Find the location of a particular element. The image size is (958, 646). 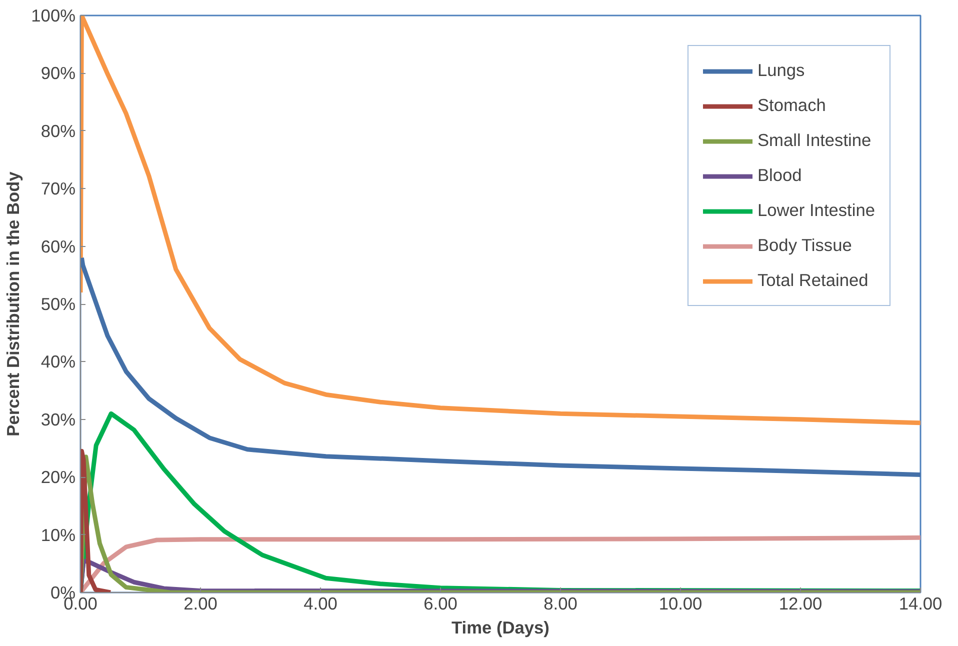

y-tick-label: 50% is located at coordinates (58, 304).